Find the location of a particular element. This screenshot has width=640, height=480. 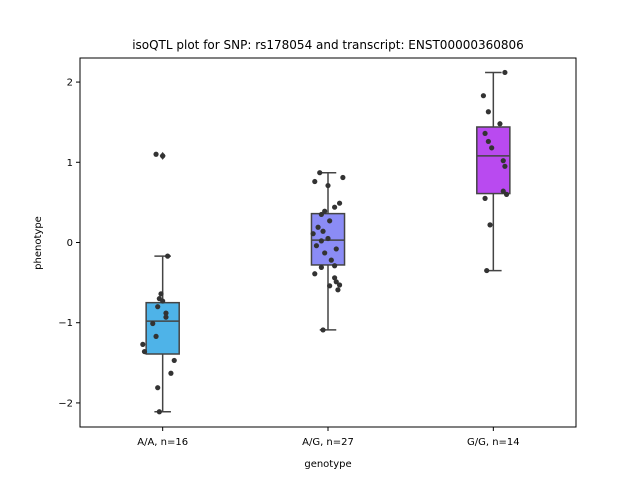

y-tick-label: −2 is located at coordinates (65, 403).